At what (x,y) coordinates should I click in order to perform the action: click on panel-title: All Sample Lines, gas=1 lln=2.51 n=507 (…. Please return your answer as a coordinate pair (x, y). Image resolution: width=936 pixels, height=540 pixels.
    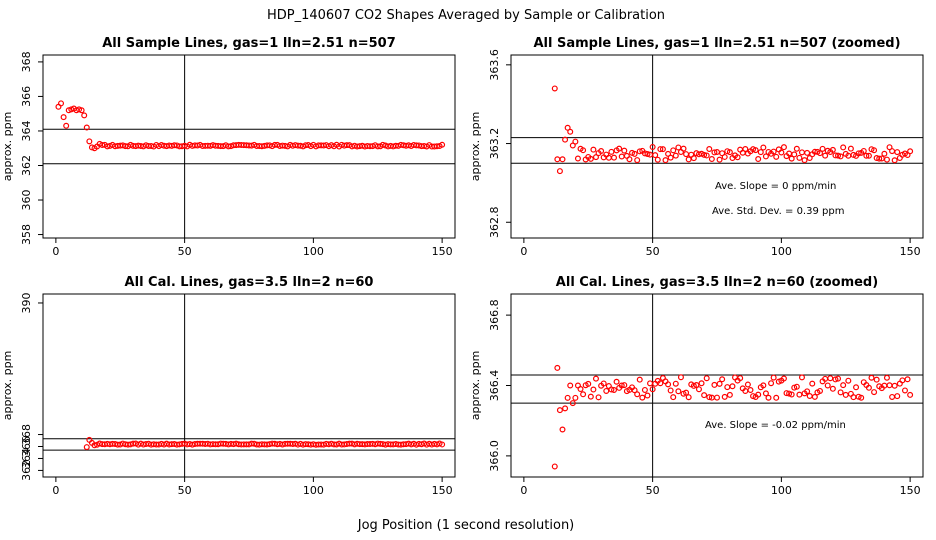
    Looking at the image, I should click on (716, 43).